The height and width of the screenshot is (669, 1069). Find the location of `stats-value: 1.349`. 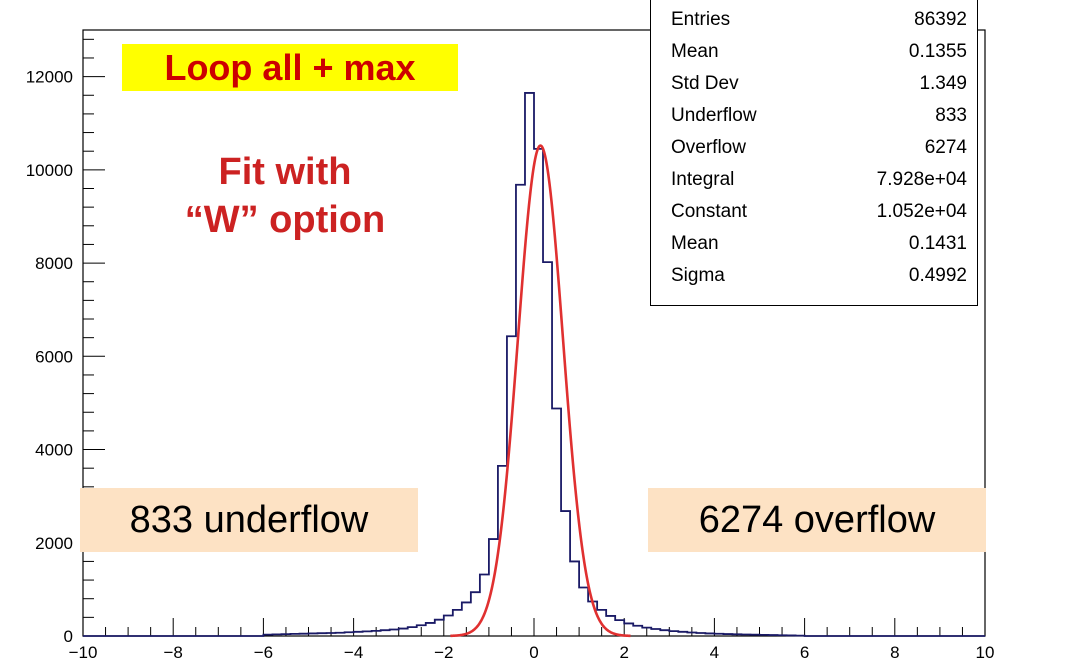

stats-value: 1.349 is located at coordinates (943, 83).